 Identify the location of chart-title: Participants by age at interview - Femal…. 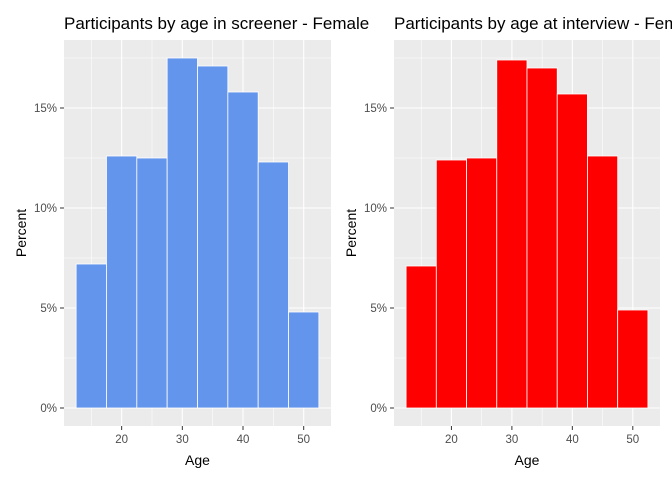
(533, 23).